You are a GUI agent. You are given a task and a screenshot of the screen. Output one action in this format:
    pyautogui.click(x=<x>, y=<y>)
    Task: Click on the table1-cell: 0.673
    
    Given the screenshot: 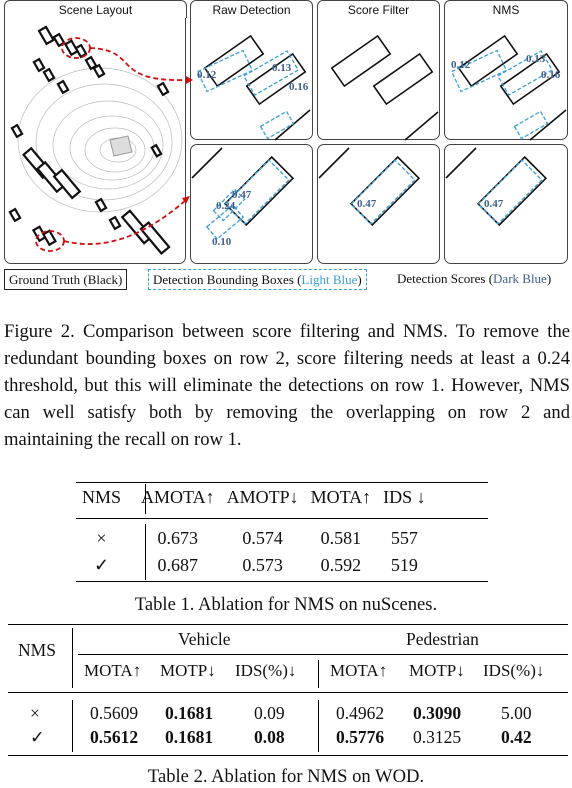 What is the action you would take?
    pyautogui.click(x=178, y=538)
    